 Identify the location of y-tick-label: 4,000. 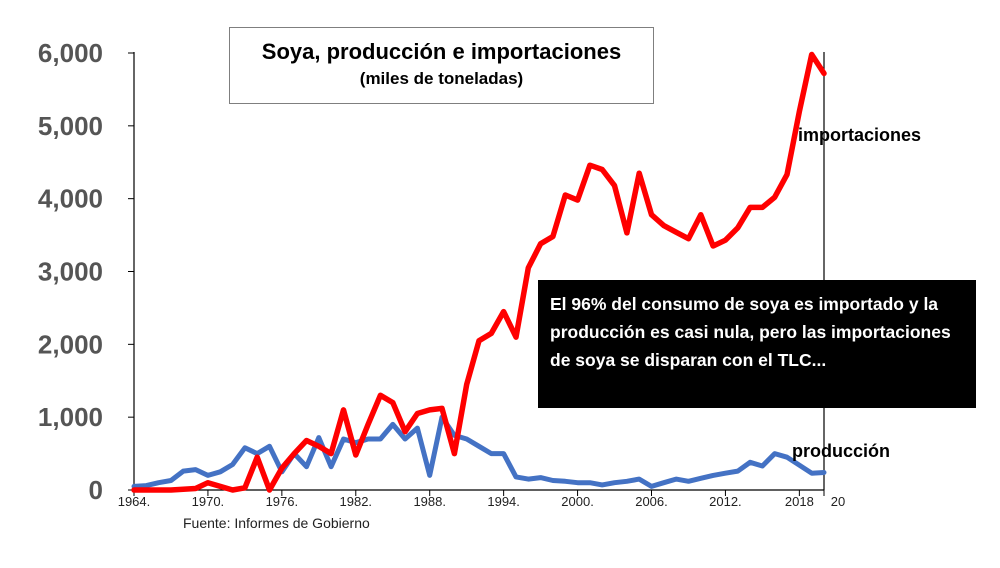
(70, 199).